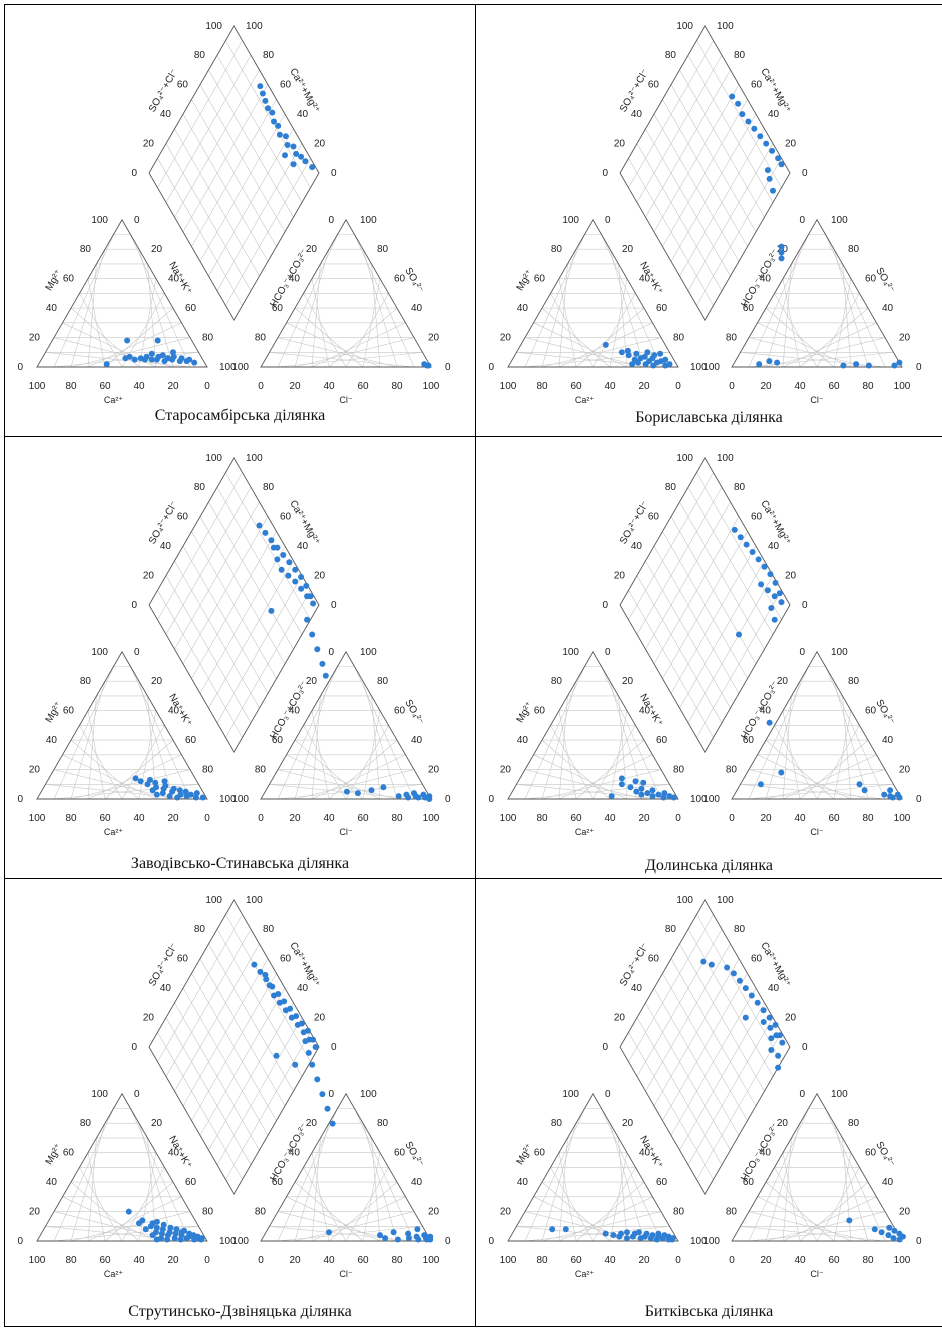 Image resolution: width=942 pixels, height=1331 pixels. What do you see at coordinates (709, 865) in the screenshot?
I see `panel-caption: Долинська ділянка` at bounding box center [709, 865].